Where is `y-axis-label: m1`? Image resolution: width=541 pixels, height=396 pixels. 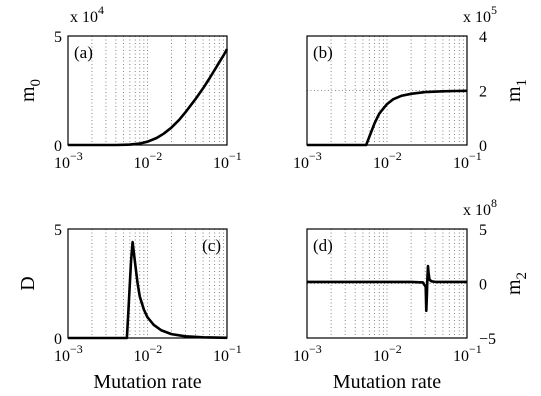
y-axis-label: m1 is located at coordinates (516, 90).